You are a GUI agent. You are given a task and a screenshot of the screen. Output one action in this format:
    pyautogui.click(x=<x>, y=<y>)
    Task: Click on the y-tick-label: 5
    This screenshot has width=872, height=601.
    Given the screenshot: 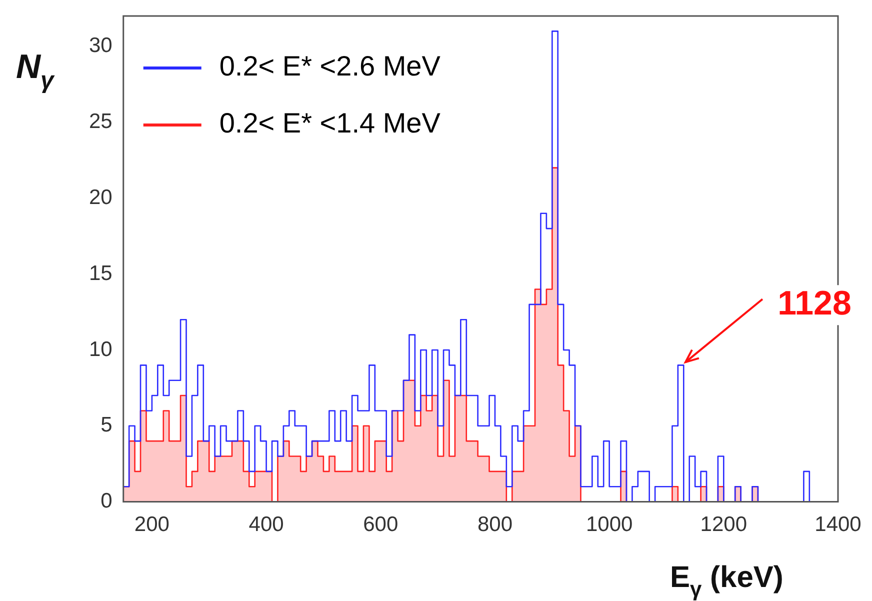 What is the action you would take?
    pyautogui.click(x=106, y=425)
    